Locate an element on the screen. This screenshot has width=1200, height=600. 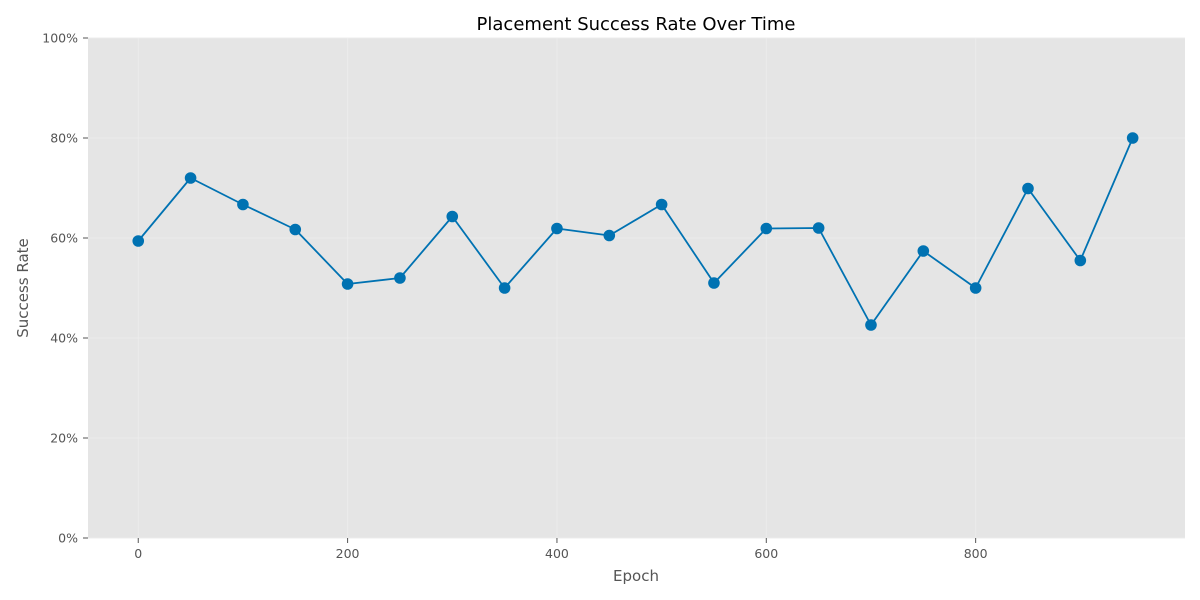
y-tick-label: 80% is located at coordinates (64, 138).